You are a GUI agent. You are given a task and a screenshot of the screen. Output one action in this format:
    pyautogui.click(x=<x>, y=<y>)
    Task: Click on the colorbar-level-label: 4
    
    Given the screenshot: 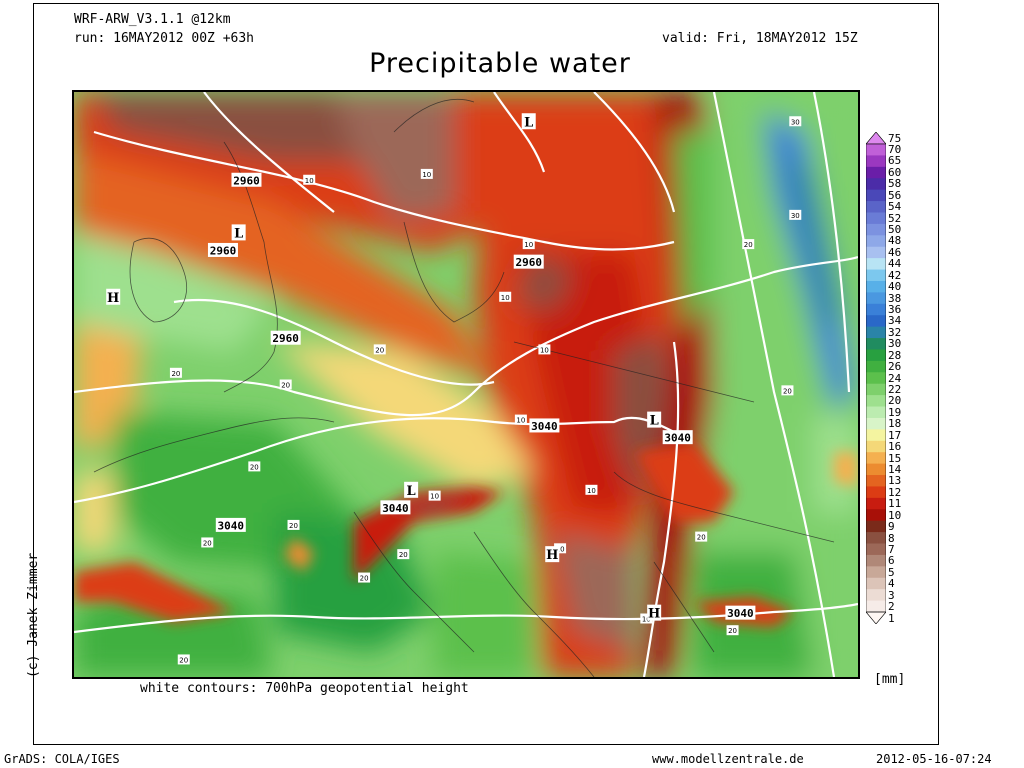 What is the action you would take?
    pyautogui.click(x=891, y=584)
    